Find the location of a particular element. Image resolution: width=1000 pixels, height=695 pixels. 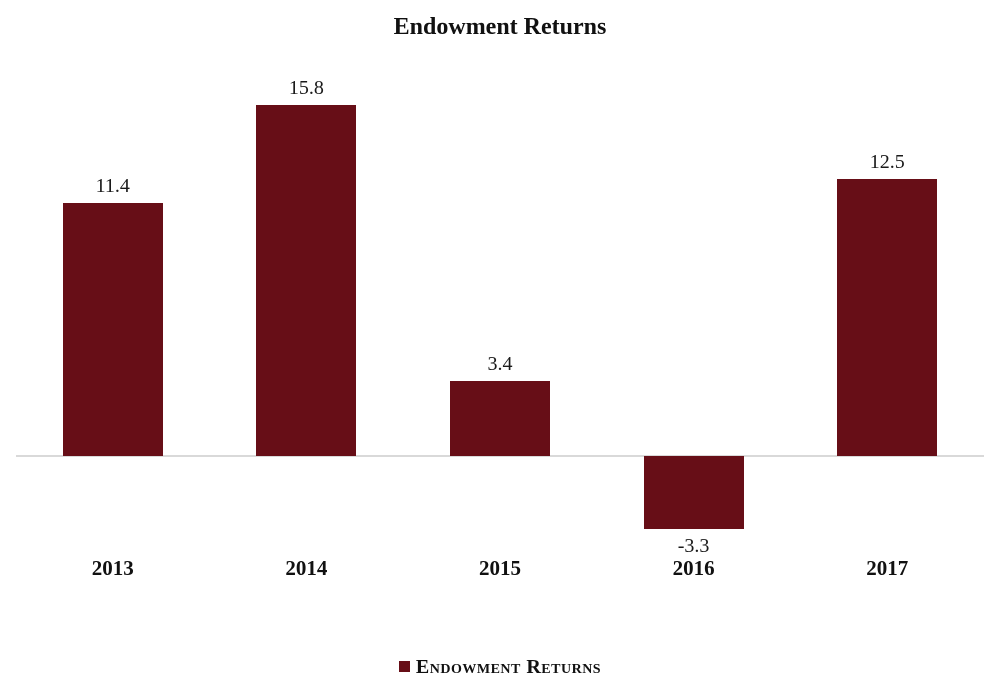

value-label-2014: 15.8 is located at coordinates (306, 88).